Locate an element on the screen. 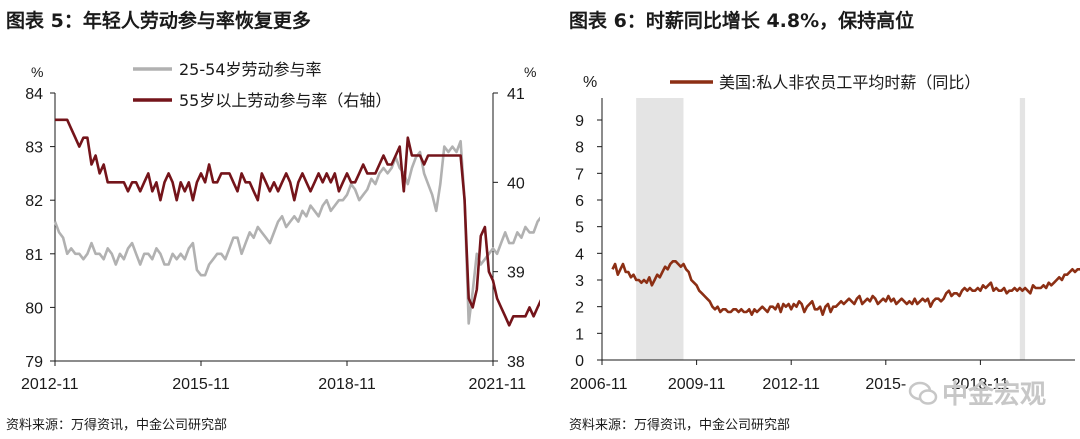  chart6-source: 资料来源：万得资讯，中金公司研究部 is located at coordinates (680, 425).